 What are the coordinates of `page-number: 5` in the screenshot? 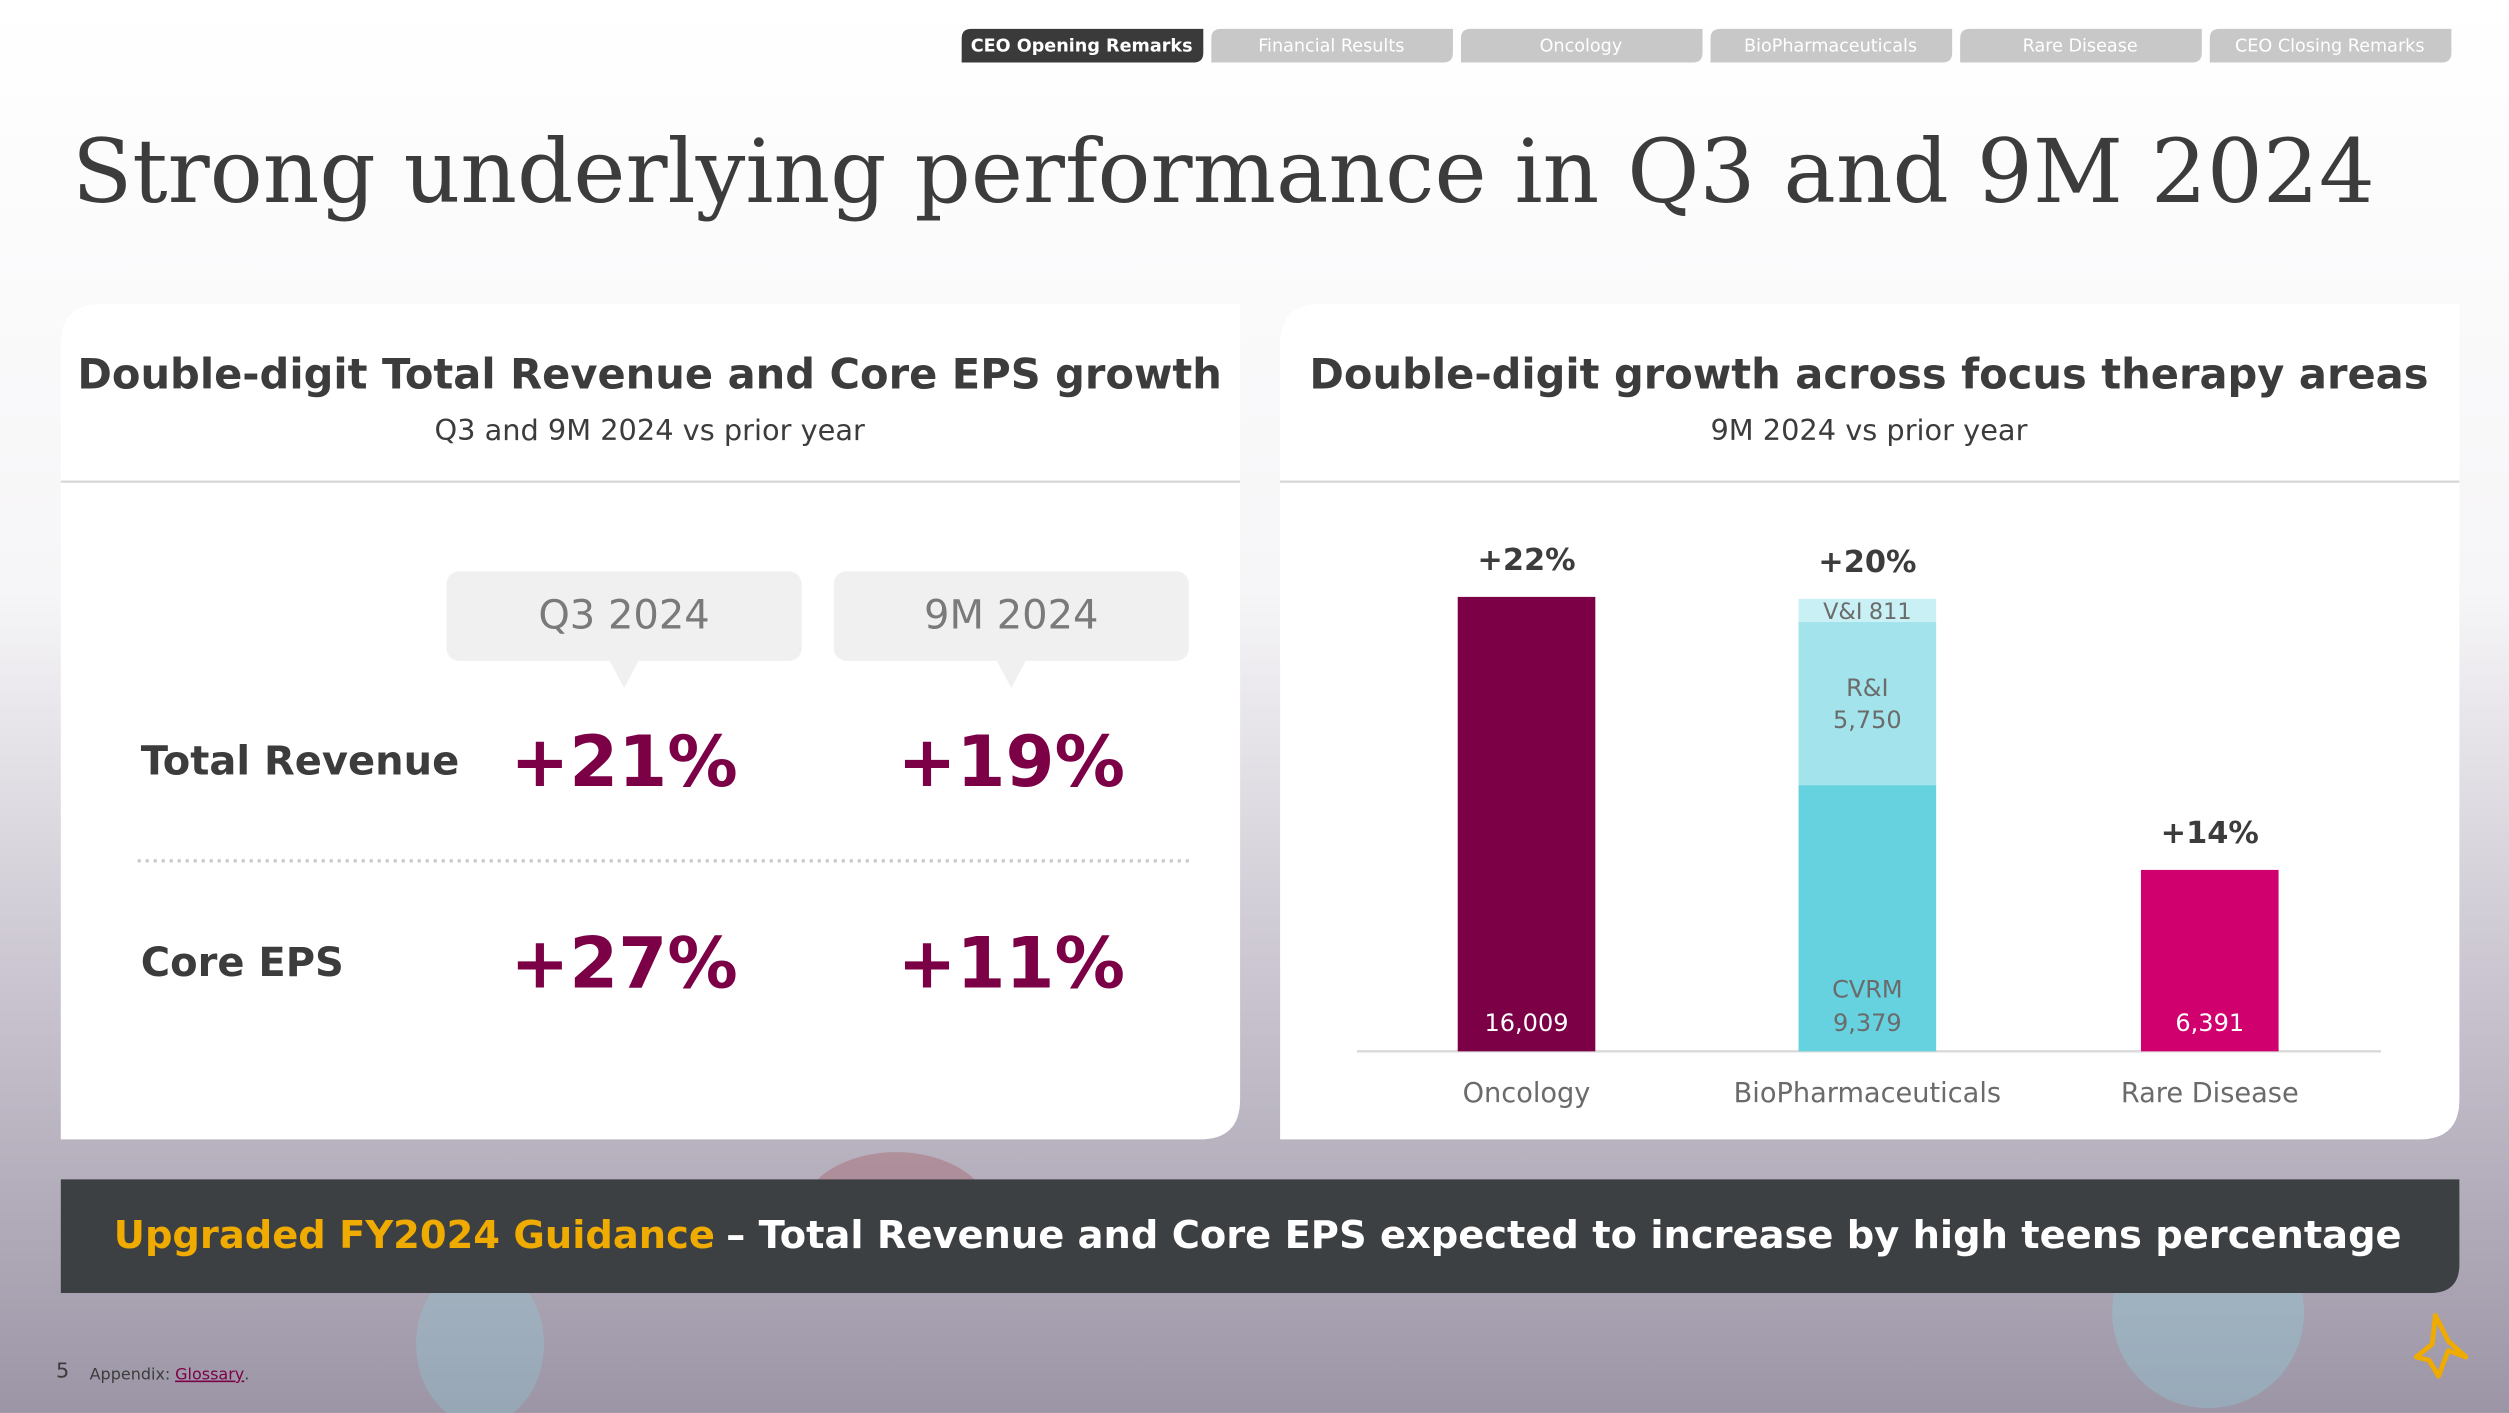 It's located at (62, 1370).